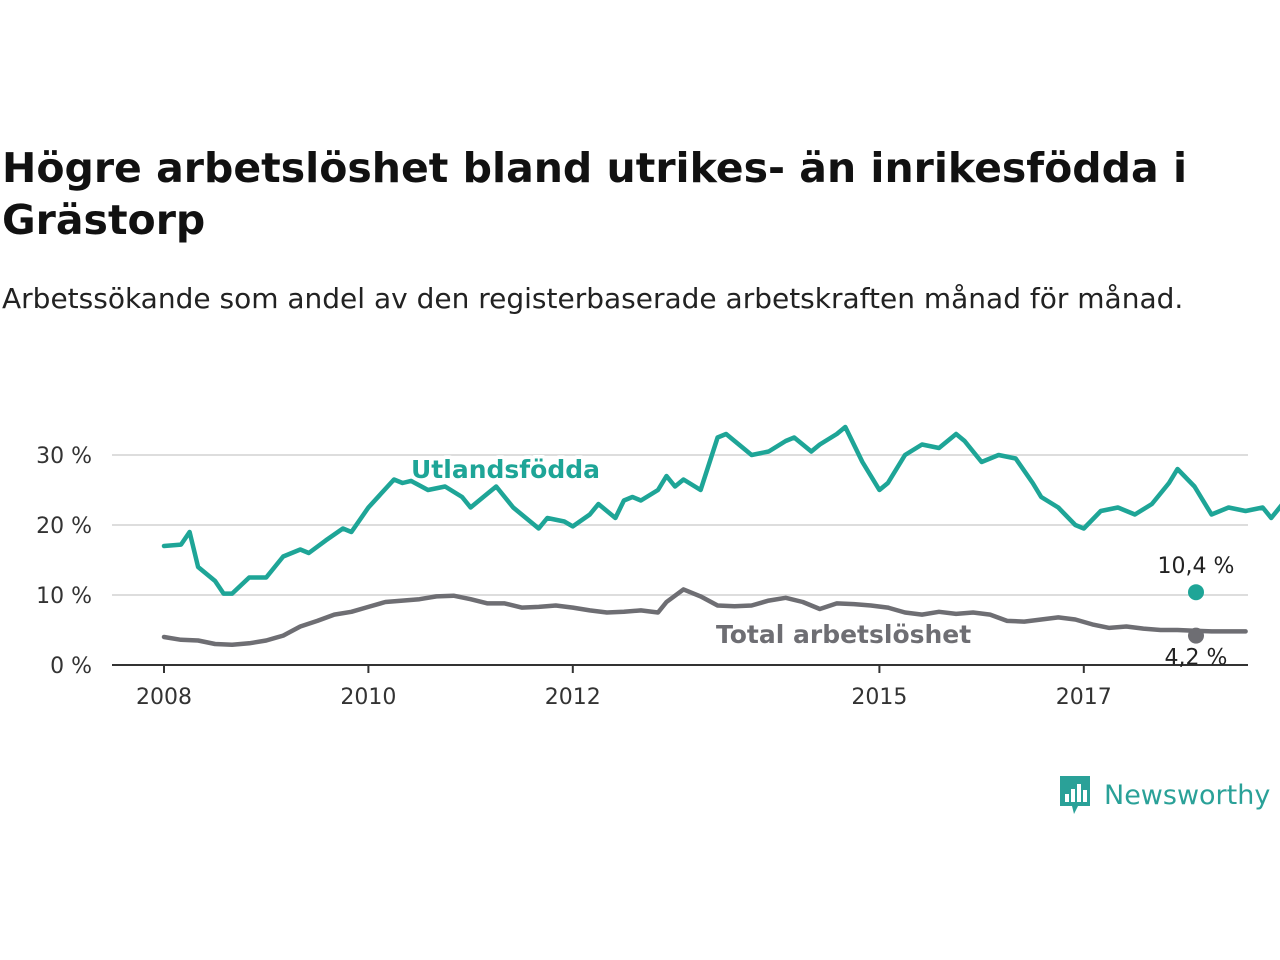  Describe the element at coordinates (64, 456) in the screenshot. I see `y-tick-label: 30 %` at that location.